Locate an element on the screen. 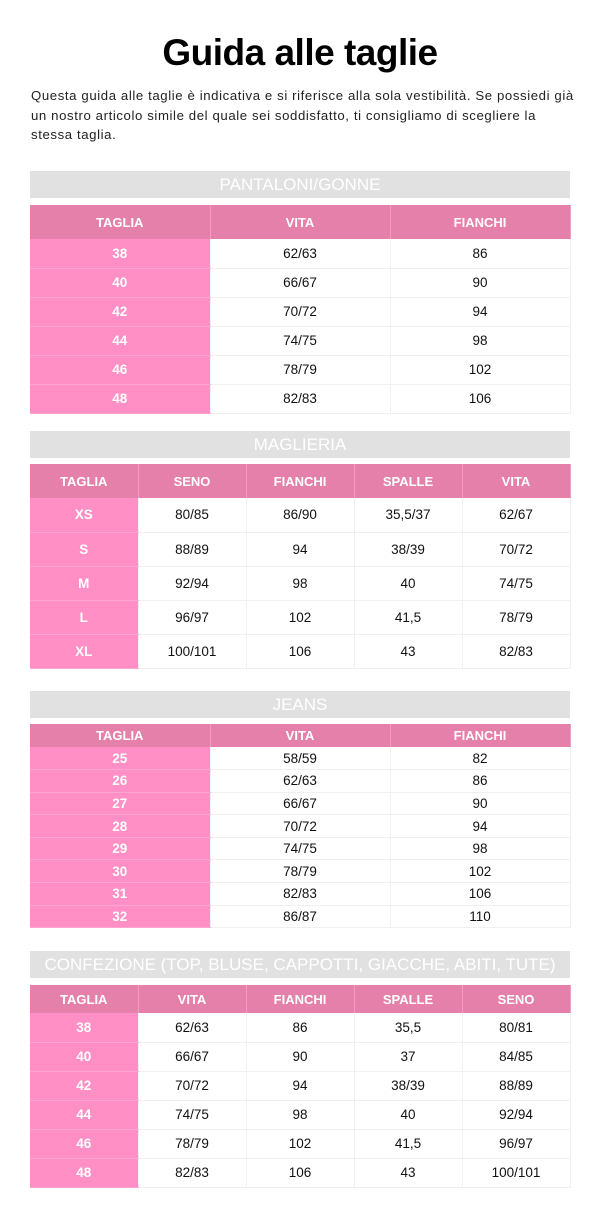 The width and height of the screenshot is (600, 1222). measure-cell-spalle: 37 is located at coordinates (408, 1057).